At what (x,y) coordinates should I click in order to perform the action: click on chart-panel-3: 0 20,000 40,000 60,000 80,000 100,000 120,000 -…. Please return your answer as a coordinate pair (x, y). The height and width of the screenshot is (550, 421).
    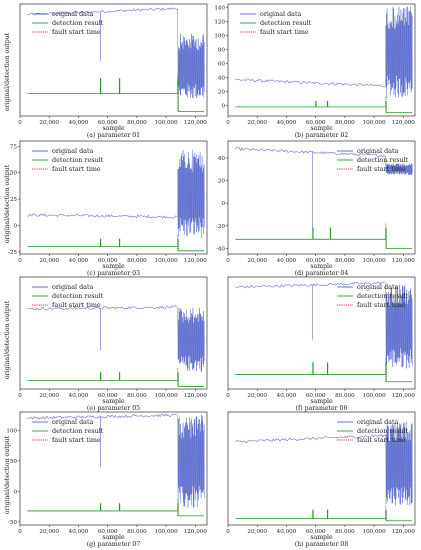
    Looking at the image, I should click on (108, 208).